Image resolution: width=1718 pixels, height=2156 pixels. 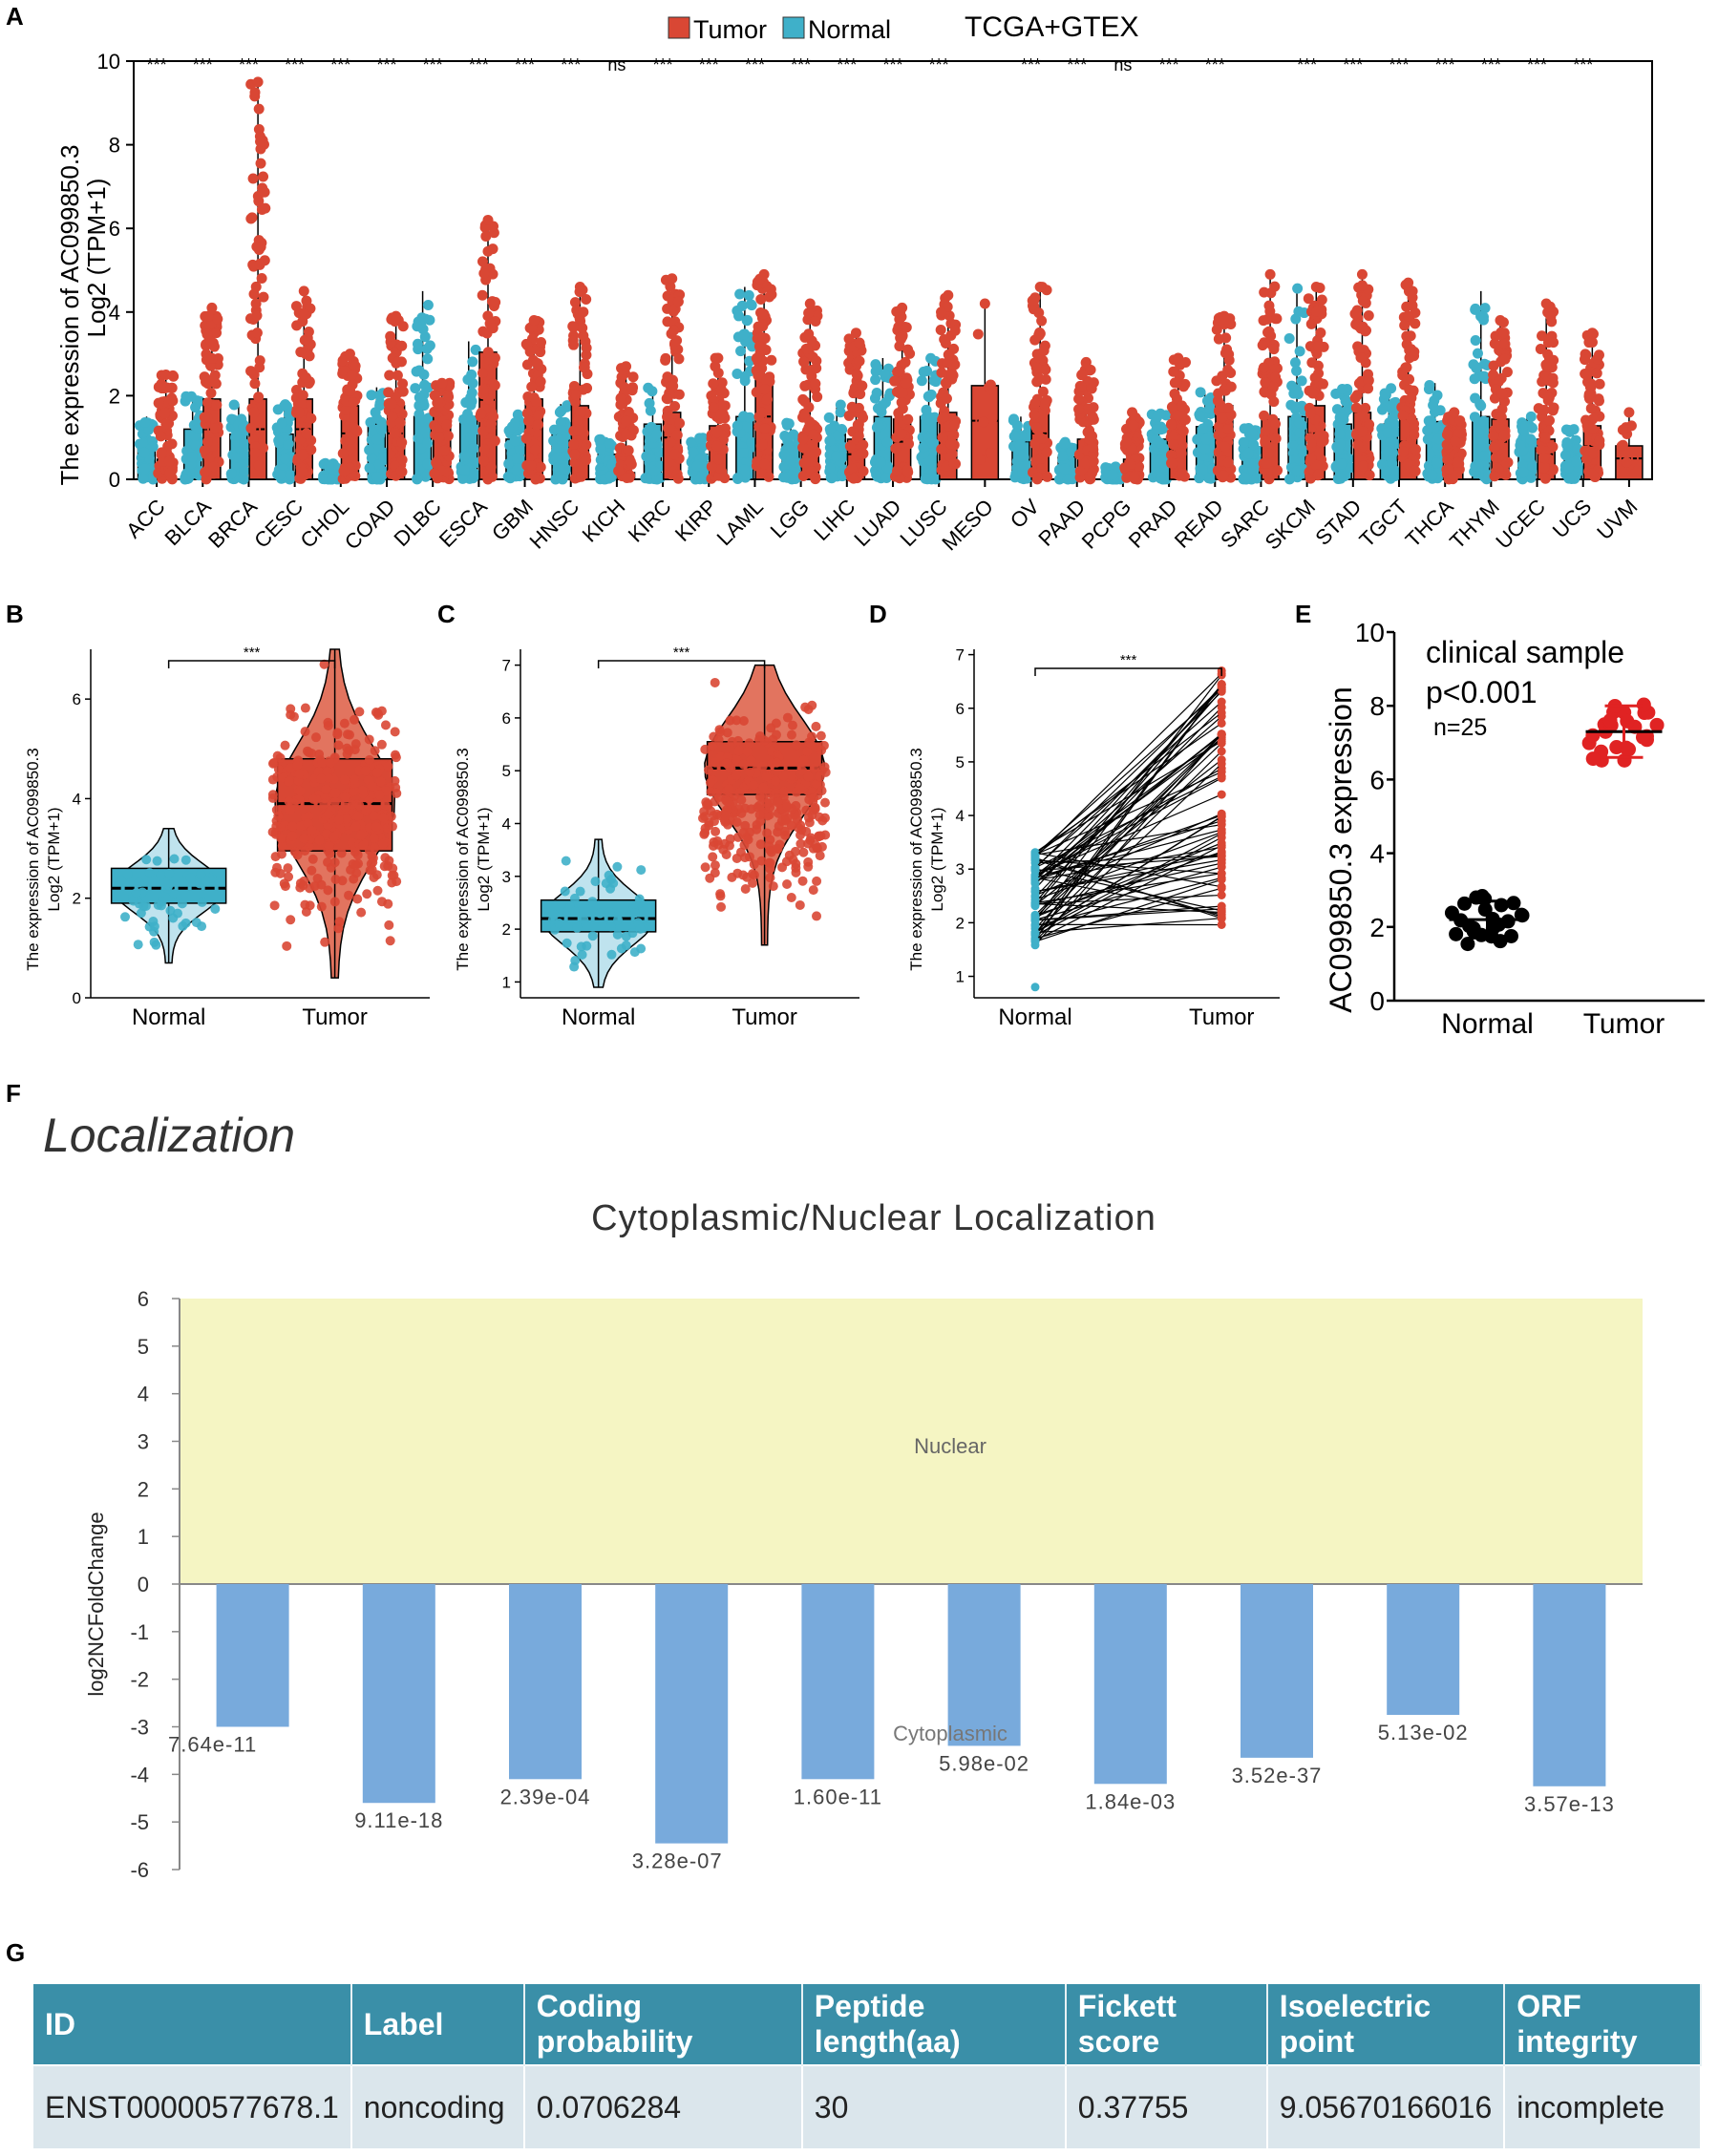 I want to click on x-tick-label: DLBC, so click(x=418, y=523).